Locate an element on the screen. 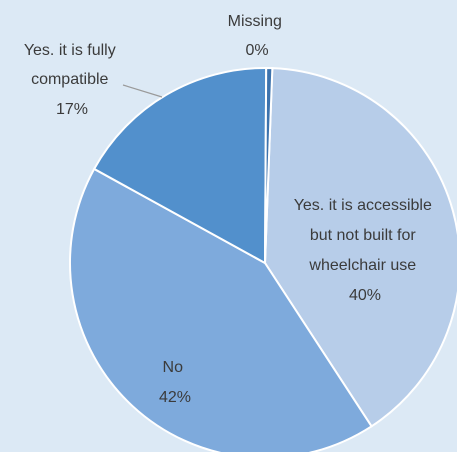  slice-label-no-line-1: No is located at coordinates (173, 367).